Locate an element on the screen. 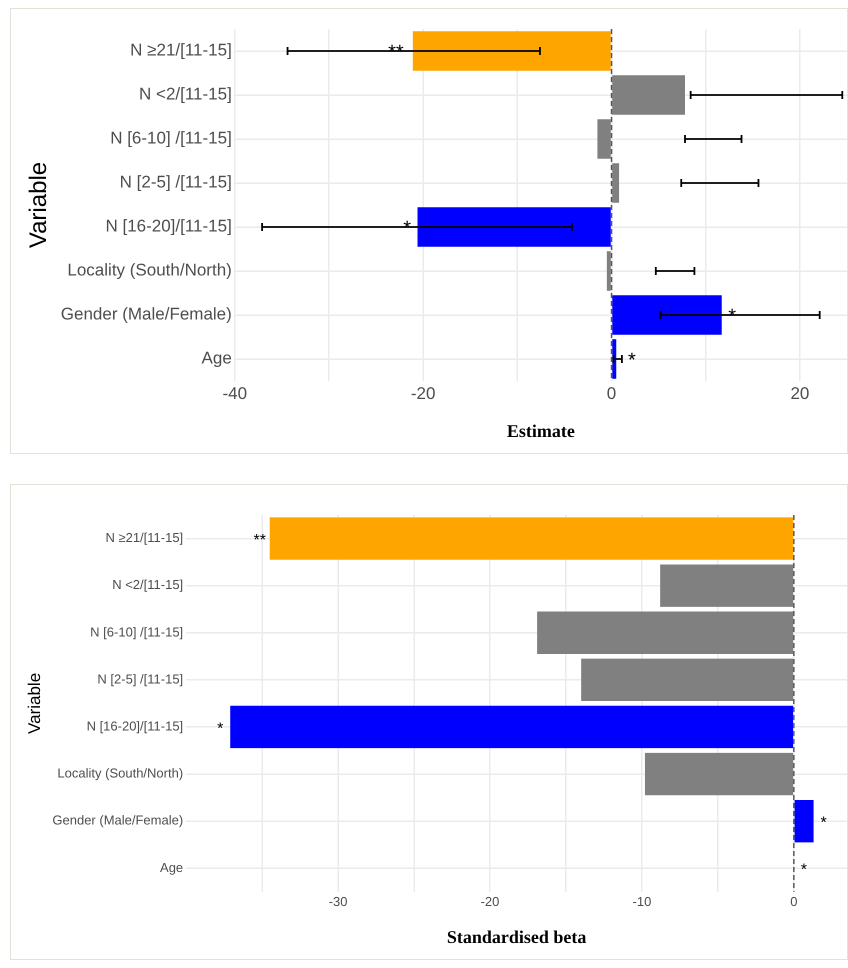 The image size is (848, 968). x-tick-label: -10 is located at coordinates (642, 902).